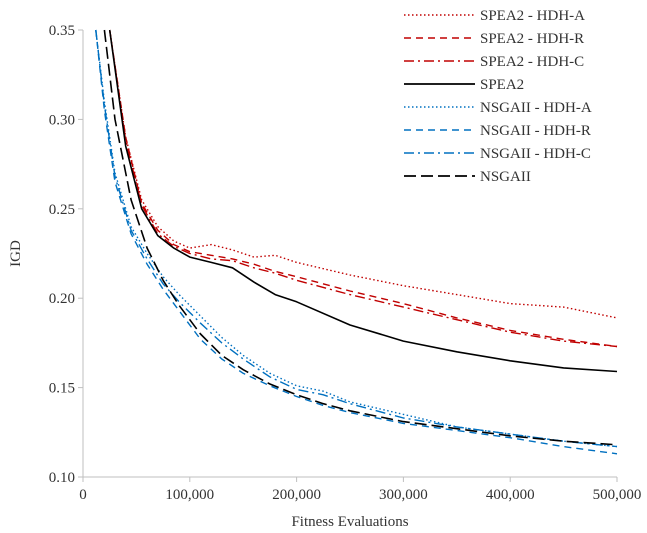 The image size is (647, 533). I want to click on x-tick-label: 0, so click(83, 495).